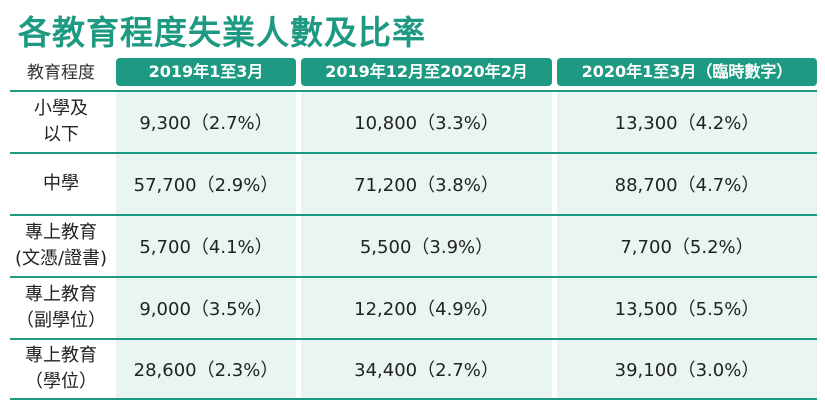 Image resolution: width=825 pixels, height=405 pixels. Describe the element at coordinates (206, 308) in the screenshot. I see `table-cell: 9,000（3.5%）` at that location.